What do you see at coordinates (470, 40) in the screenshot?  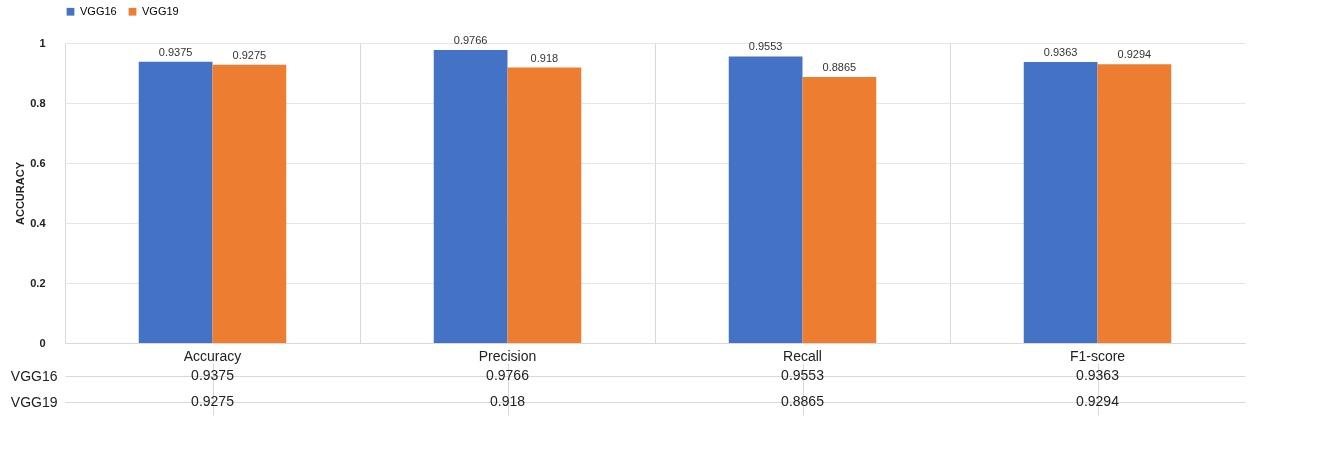 I see `data-label: 0.9766` at bounding box center [470, 40].